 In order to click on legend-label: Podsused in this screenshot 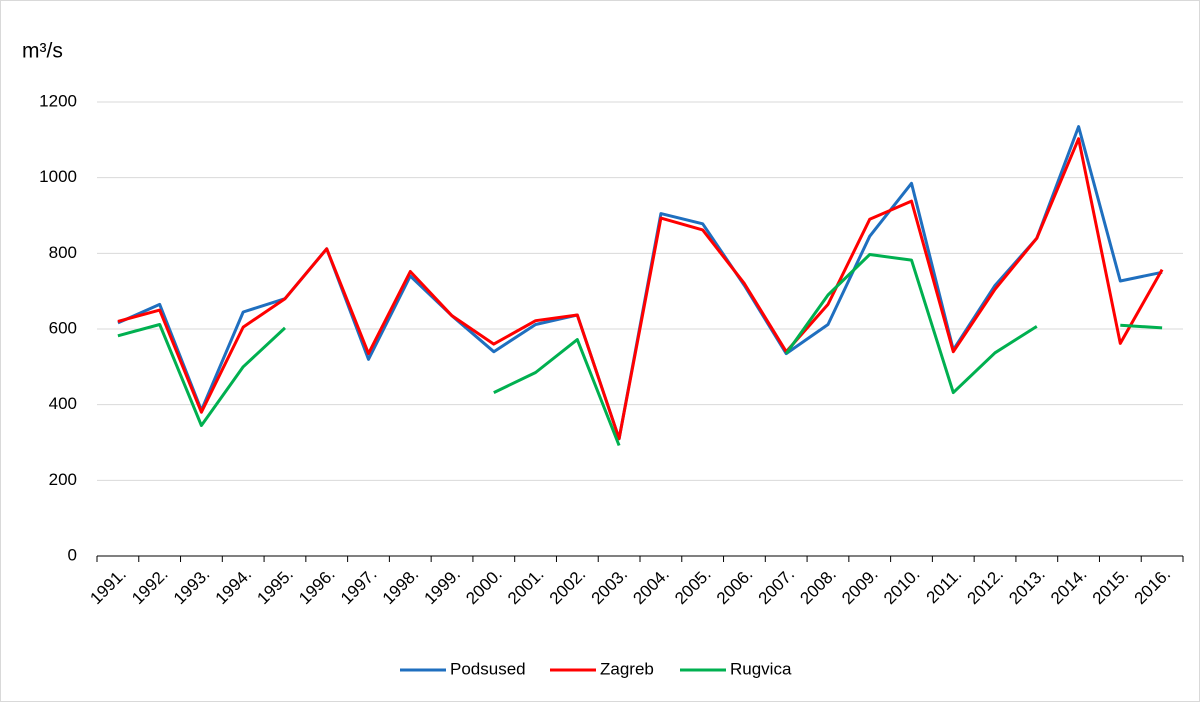, I will do `click(488, 668)`.